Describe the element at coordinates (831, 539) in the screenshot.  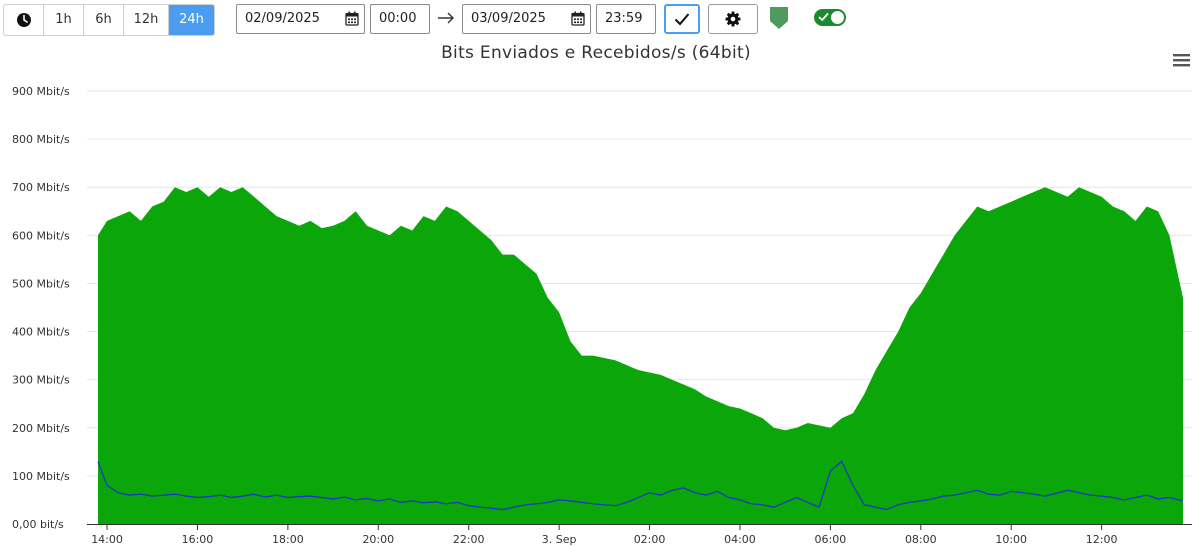
I see `x-tick-label: 06:00` at that location.